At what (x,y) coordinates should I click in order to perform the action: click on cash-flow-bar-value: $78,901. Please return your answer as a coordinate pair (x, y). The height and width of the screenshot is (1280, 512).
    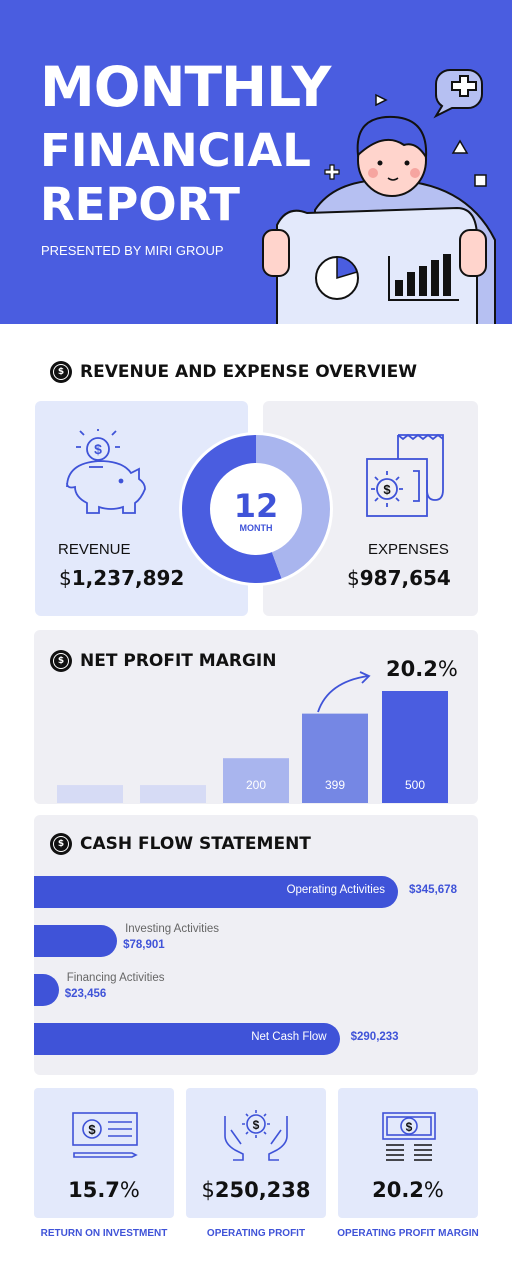
    Looking at the image, I should click on (144, 945).